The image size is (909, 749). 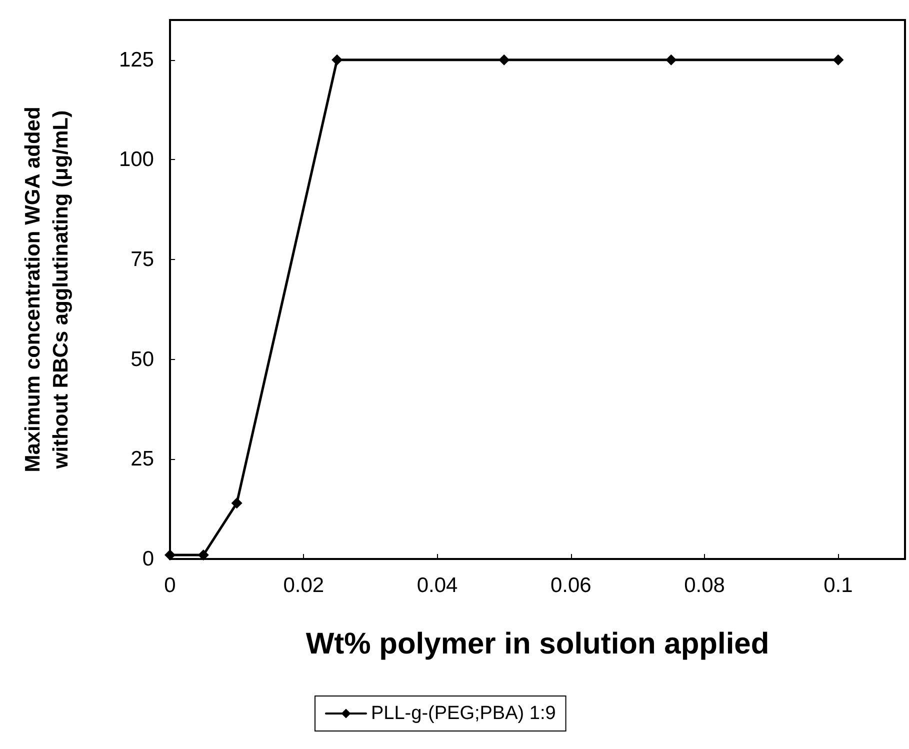 What do you see at coordinates (571, 585) in the screenshot?
I see `x-tick-label: 0.06` at bounding box center [571, 585].